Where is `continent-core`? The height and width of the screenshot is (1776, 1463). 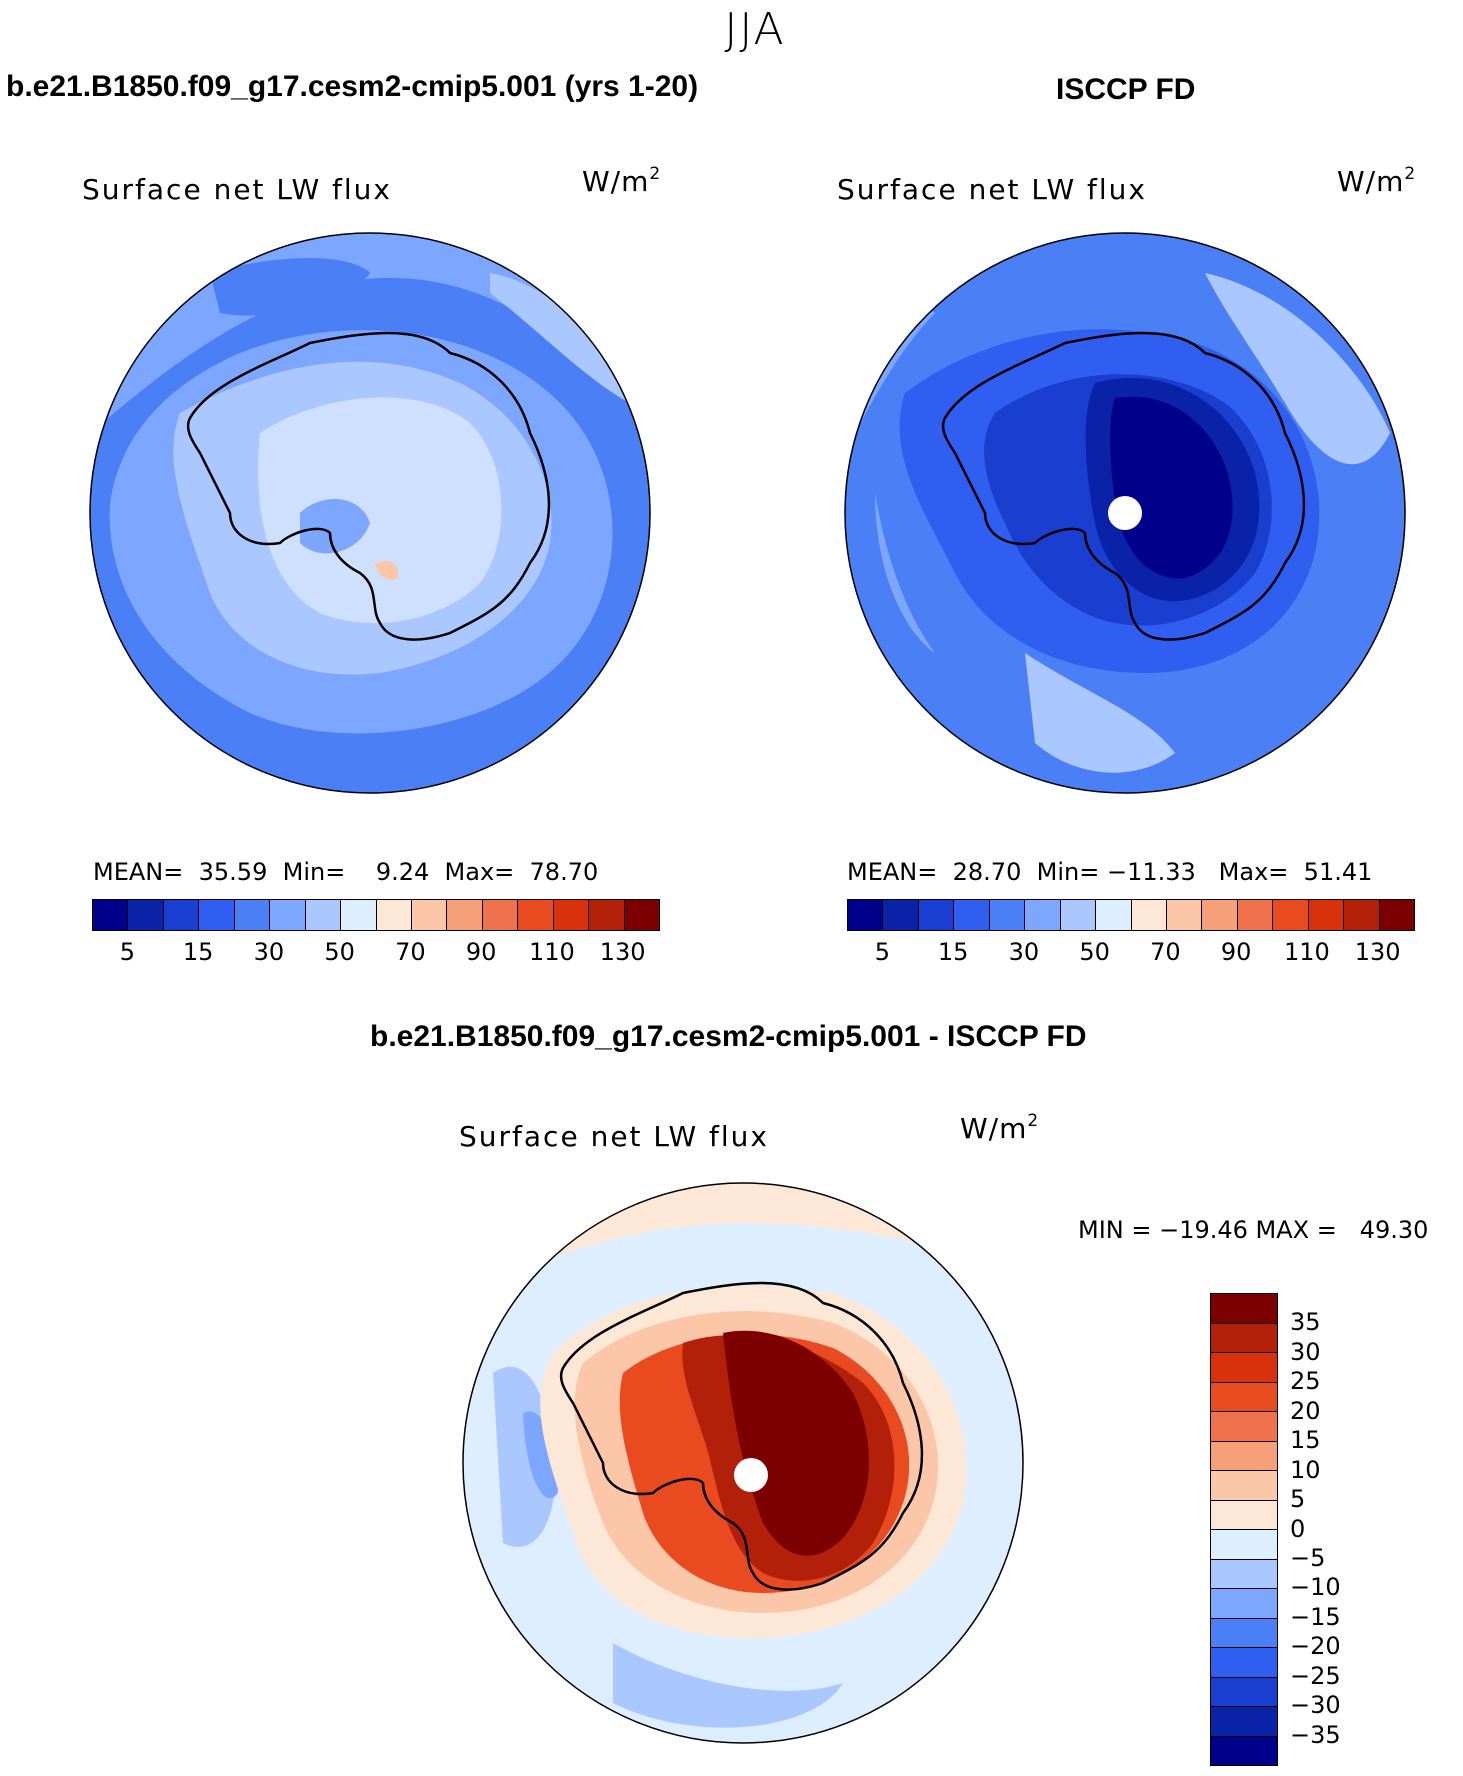
continent-core is located at coordinates (1171, 487).